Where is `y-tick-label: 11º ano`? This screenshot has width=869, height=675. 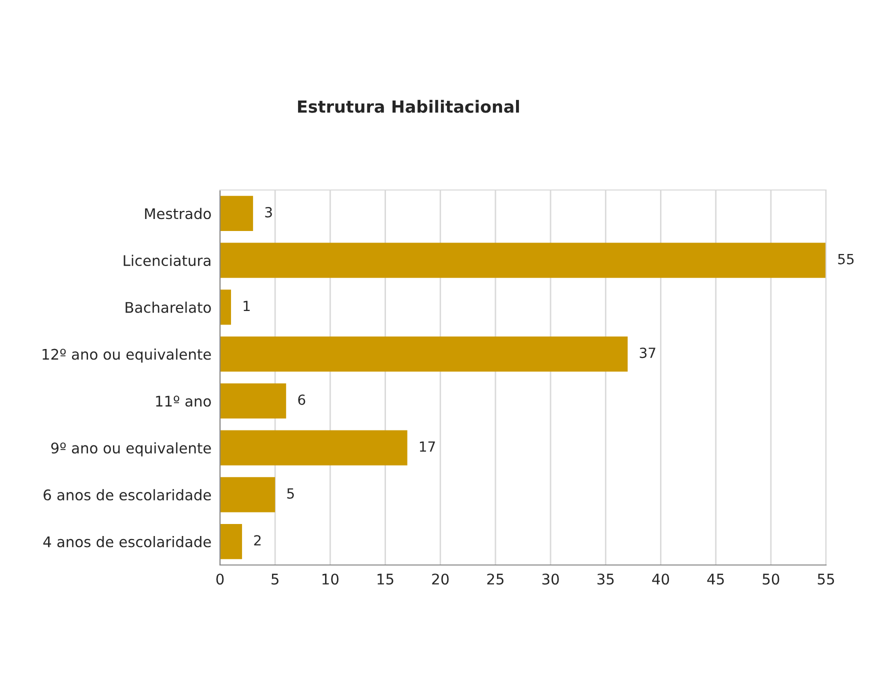 y-tick-label: 11º ano is located at coordinates (183, 401).